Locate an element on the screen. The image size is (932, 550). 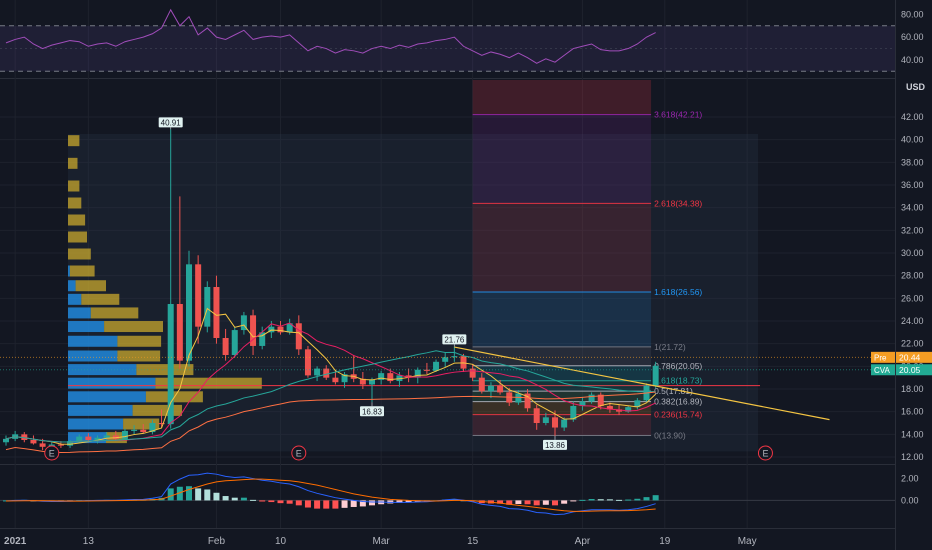
price-tick-label: 34.00 is located at coordinates (912, 208).